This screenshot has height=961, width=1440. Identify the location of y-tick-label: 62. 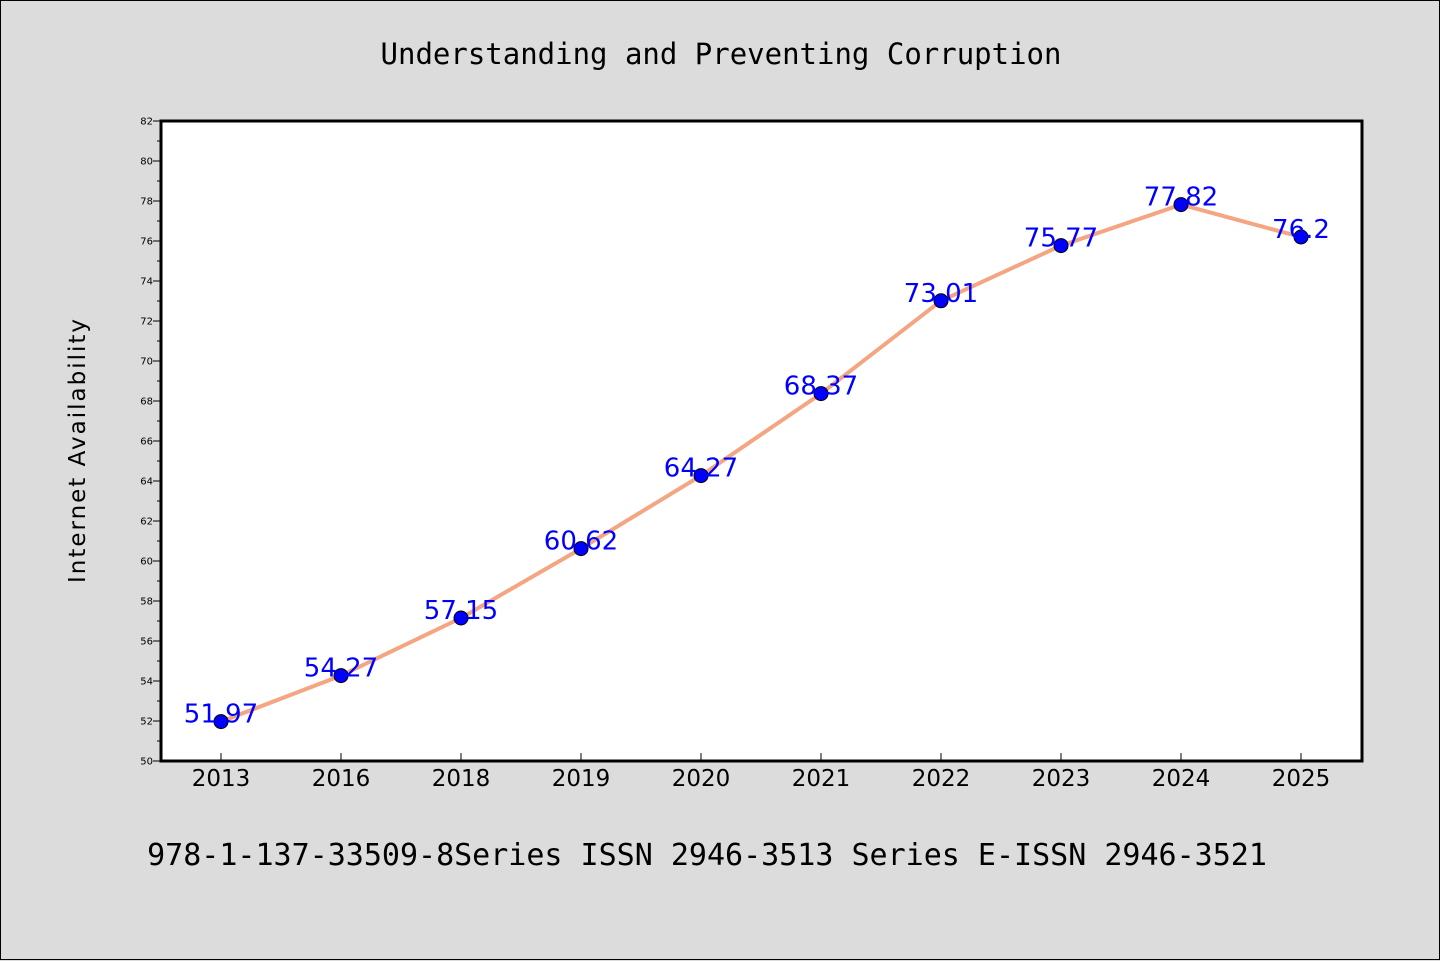
(146, 522).